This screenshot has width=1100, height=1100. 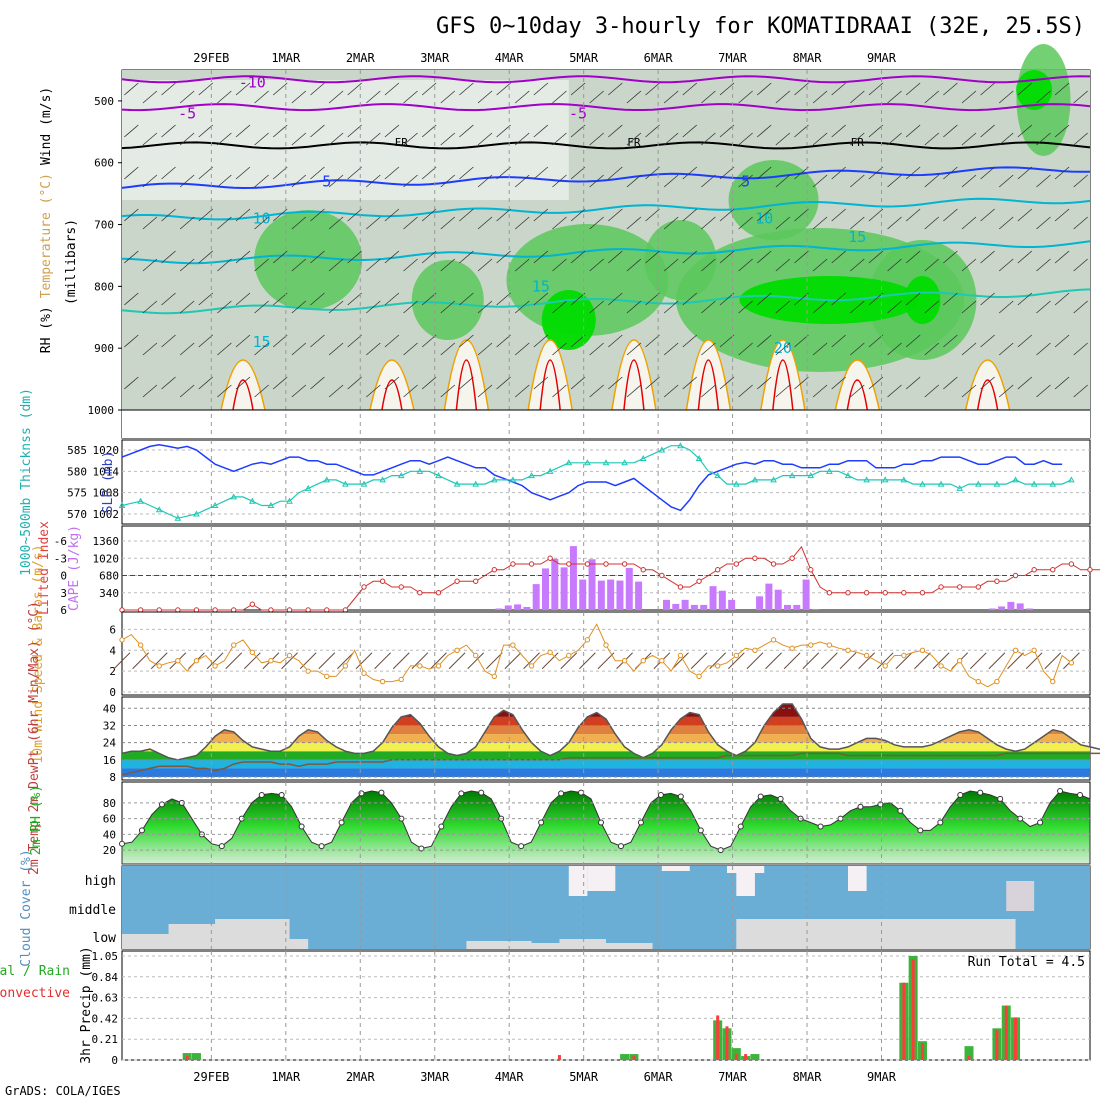 What do you see at coordinates (106, 450) in the screenshot?
I see `thickness-right-tick-3: 1020` at bounding box center [106, 450].